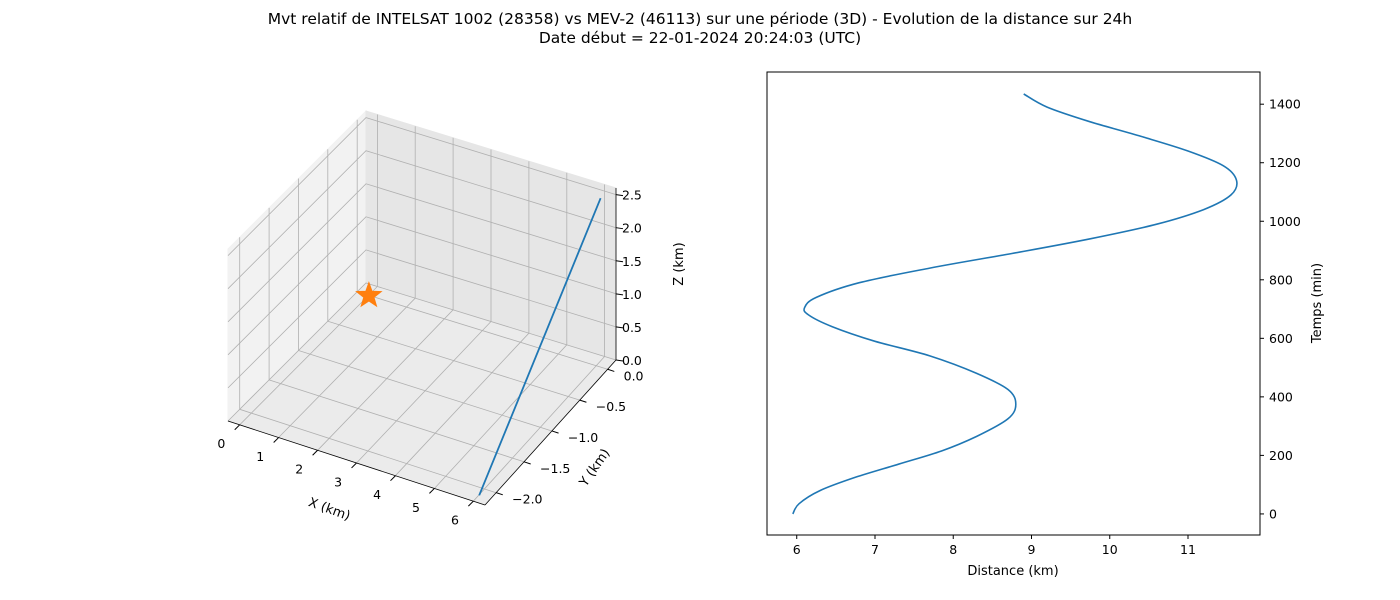 The height and width of the screenshot is (600, 1400). I want to click on x-axis-line, so click(356, 463).